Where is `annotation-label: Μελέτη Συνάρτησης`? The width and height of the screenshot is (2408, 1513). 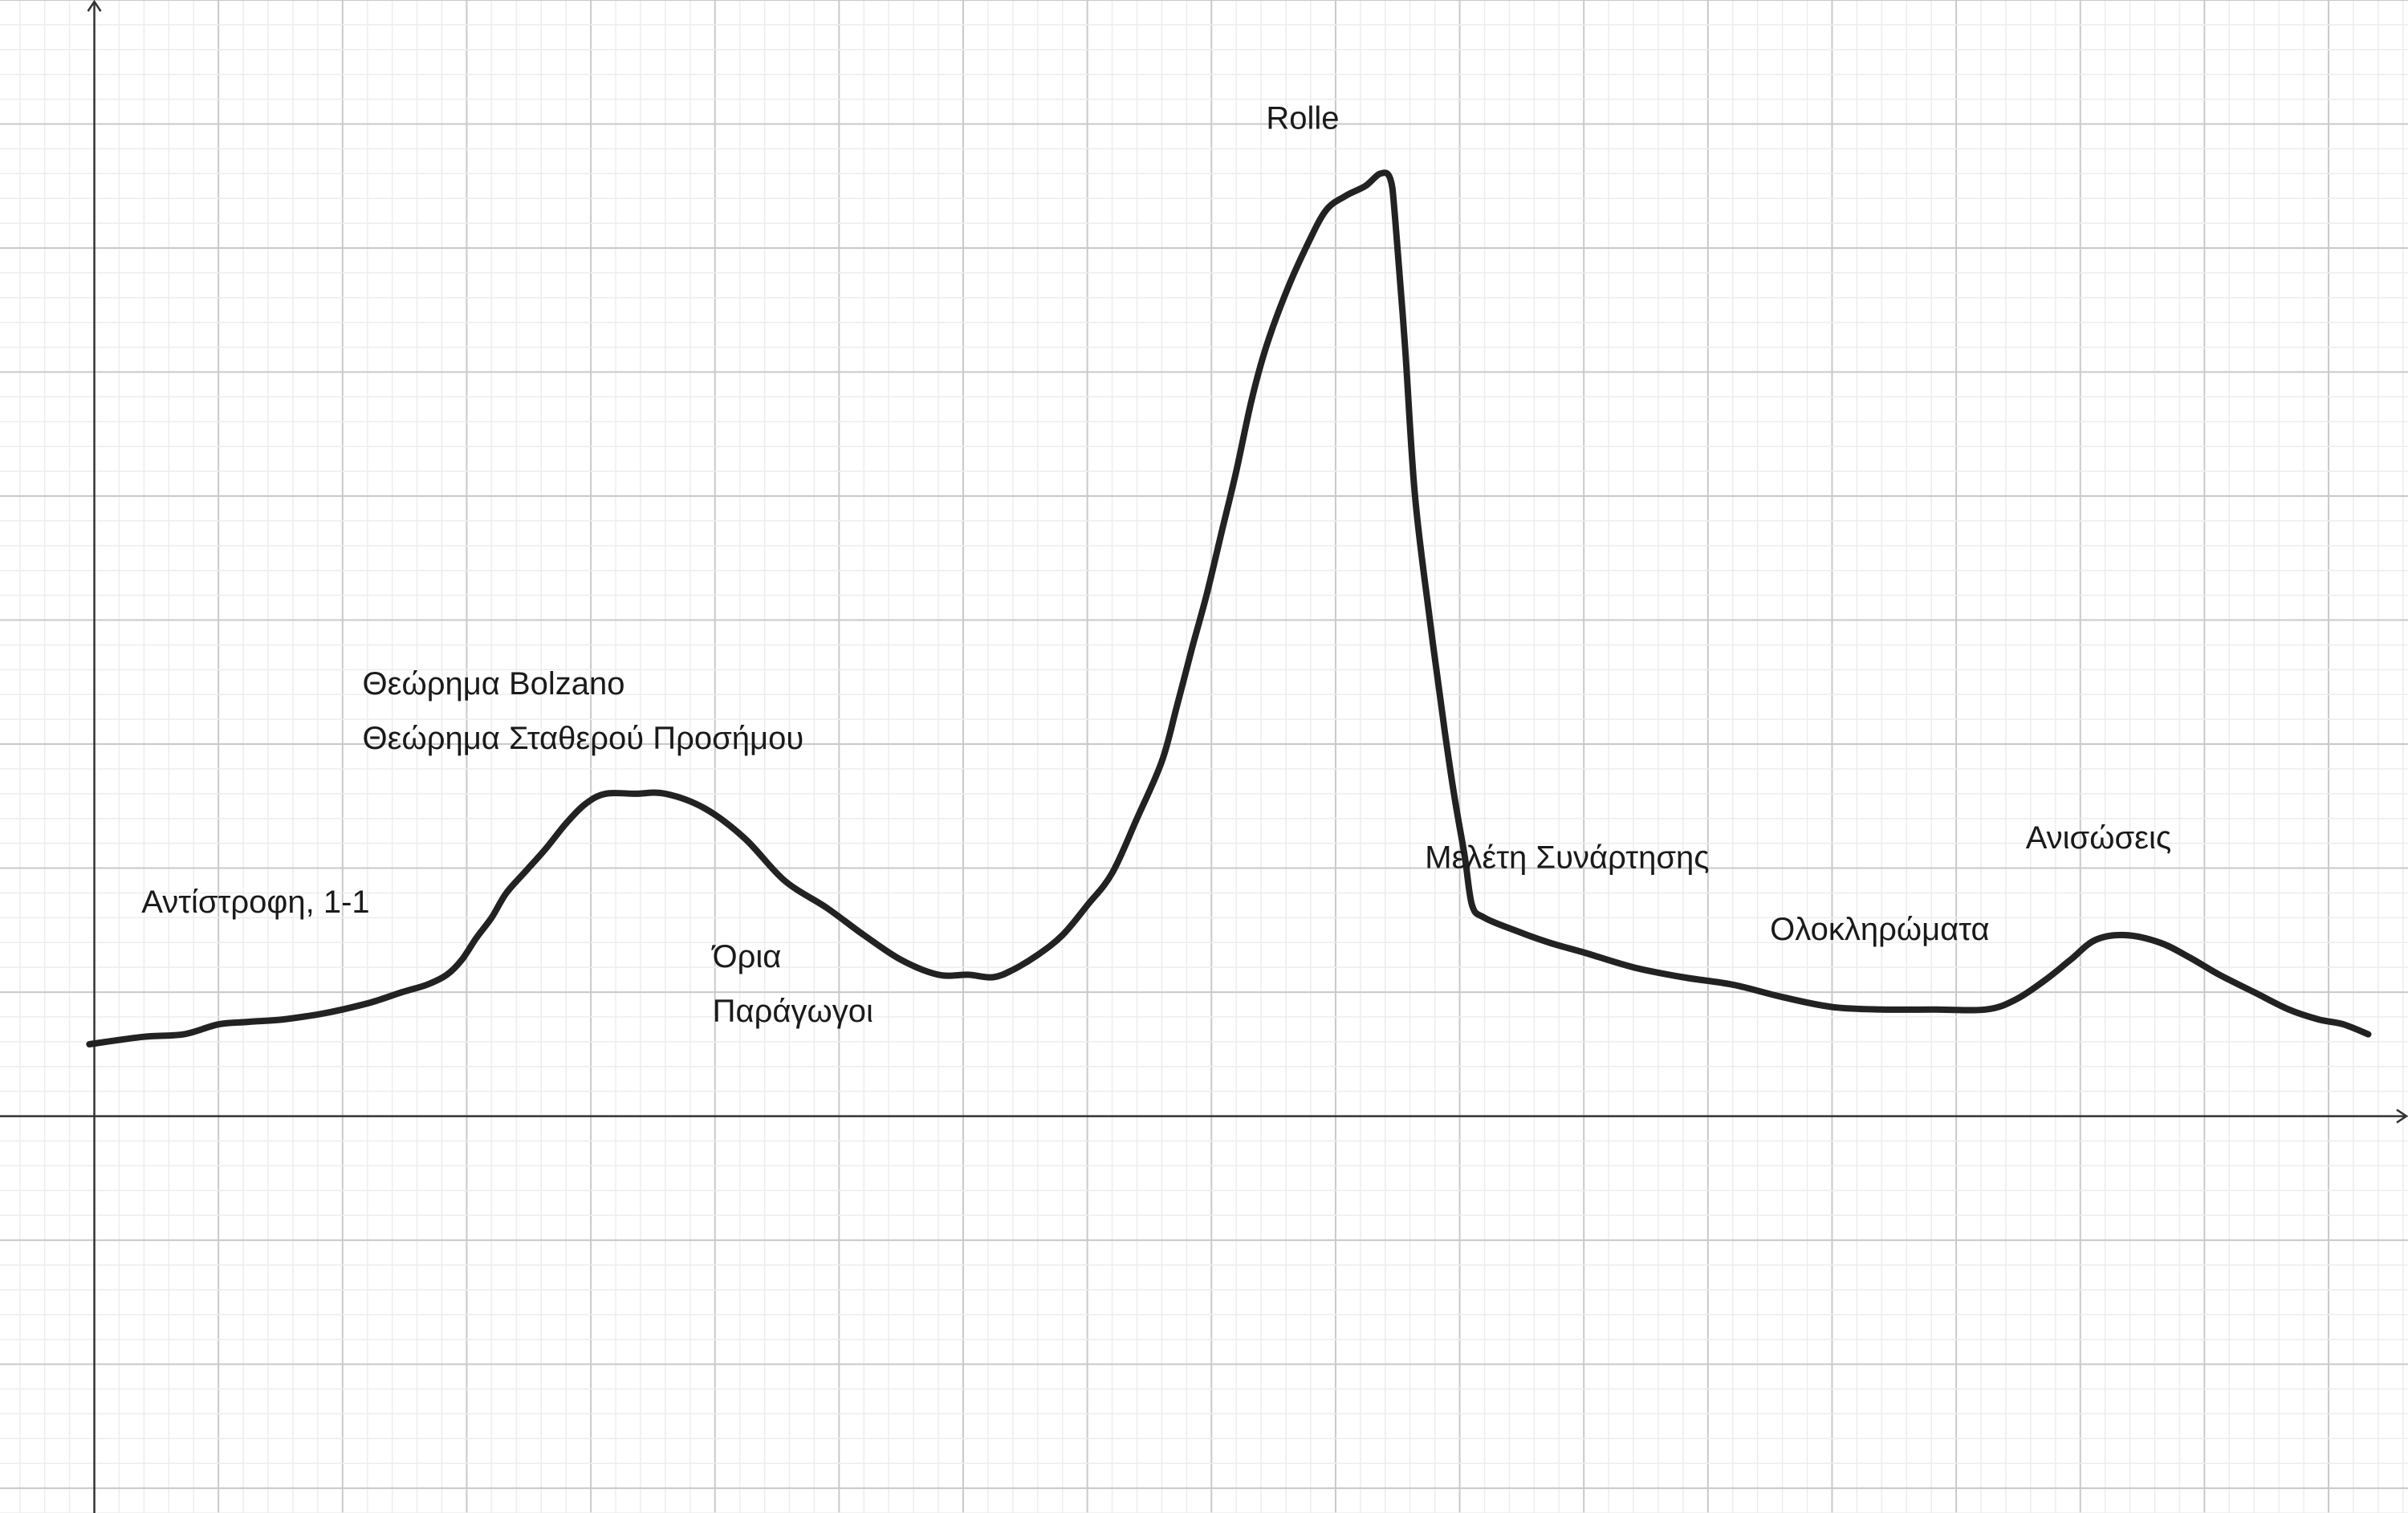 annotation-label: Μελέτη Συνάρτησης is located at coordinates (1567, 858).